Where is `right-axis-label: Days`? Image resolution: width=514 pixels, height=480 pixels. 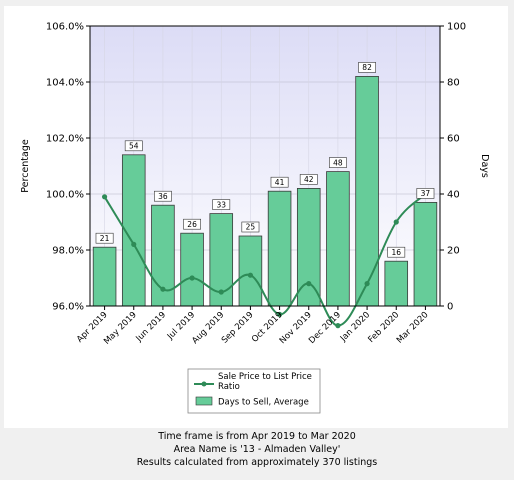
right-axis-label: Days is located at coordinates (484, 166).